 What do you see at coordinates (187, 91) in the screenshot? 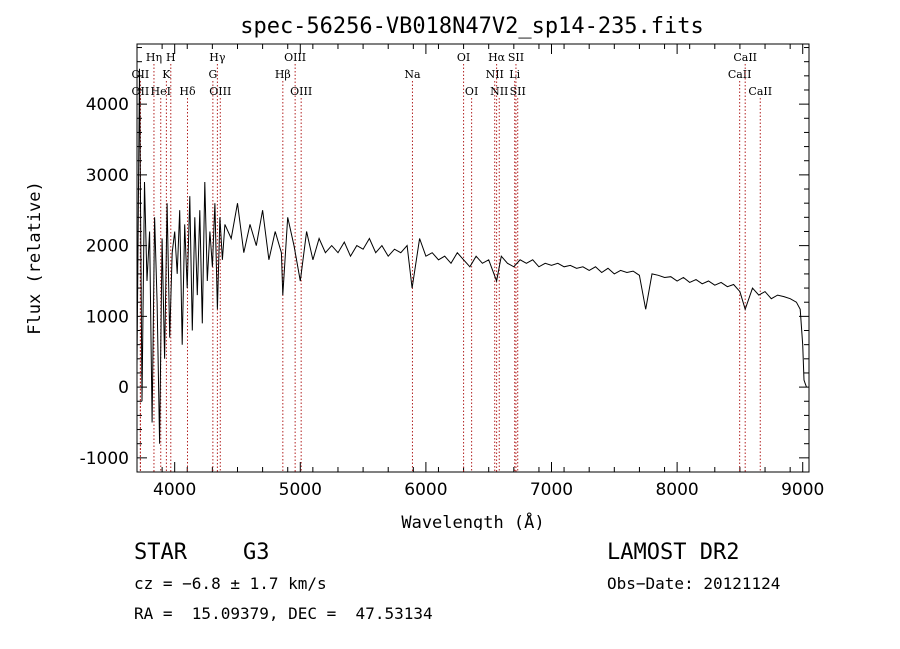
I see `line-id-label: Hδ` at bounding box center [187, 91].